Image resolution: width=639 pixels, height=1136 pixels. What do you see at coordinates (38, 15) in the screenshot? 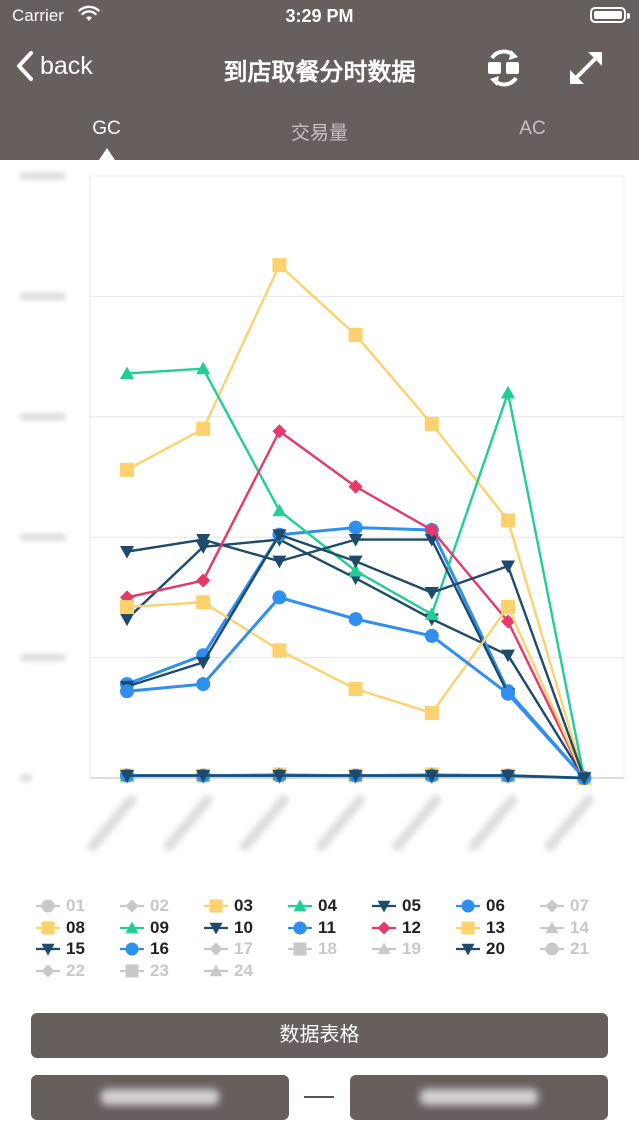
I see `carrier-label: Carrier` at bounding box center [38, 15].